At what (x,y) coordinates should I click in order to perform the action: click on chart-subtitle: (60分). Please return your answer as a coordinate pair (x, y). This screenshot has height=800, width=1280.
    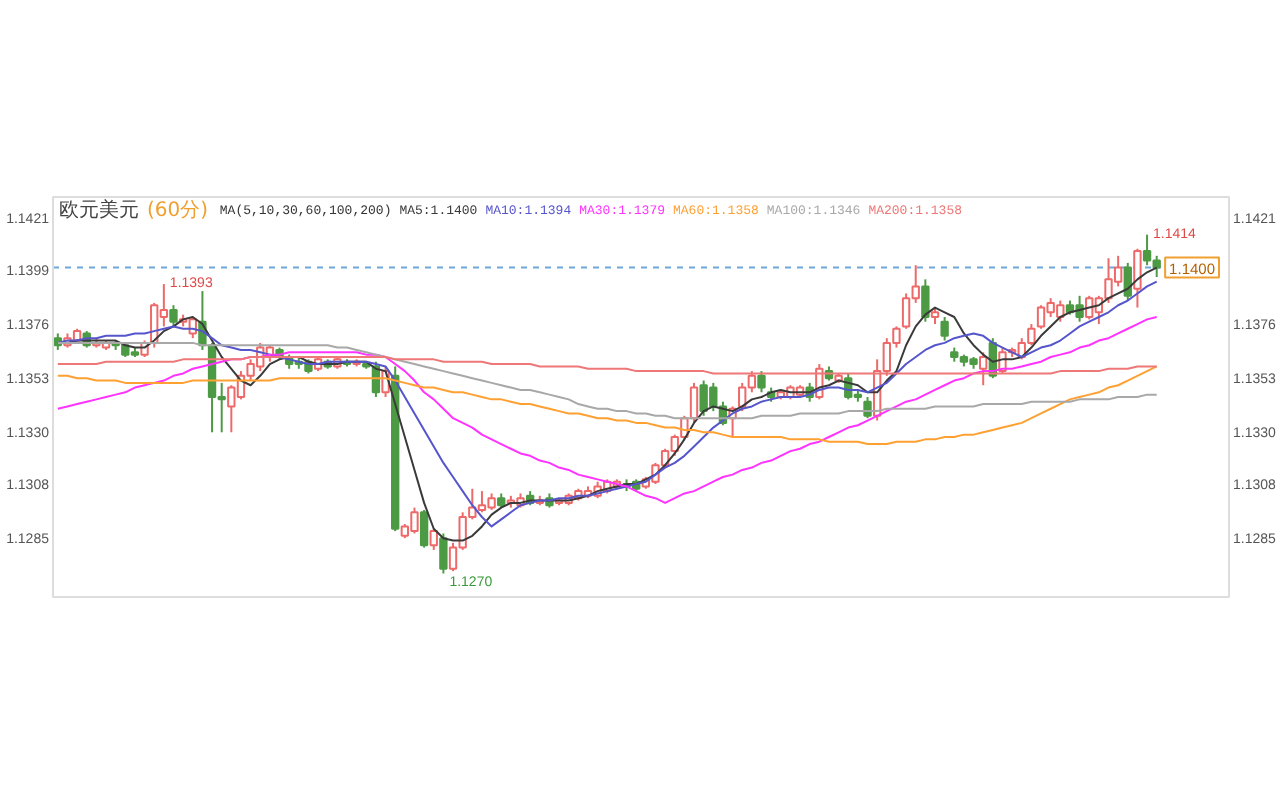
    Looking at the image, I should click on (178, 210).